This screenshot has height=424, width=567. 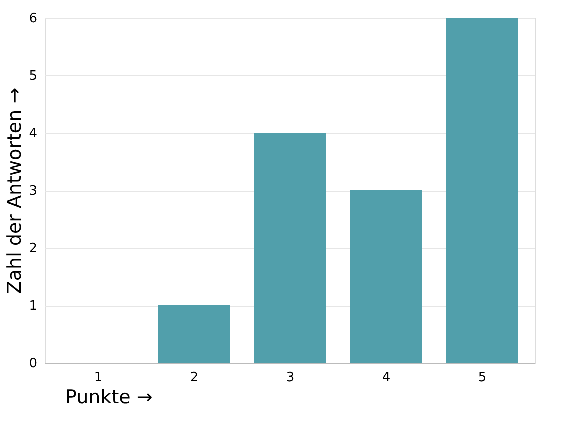 What do you see at coordinates (482, 378) in the screenshot?
I see `x-tick-label: 5` at bounding box center [482, 378].